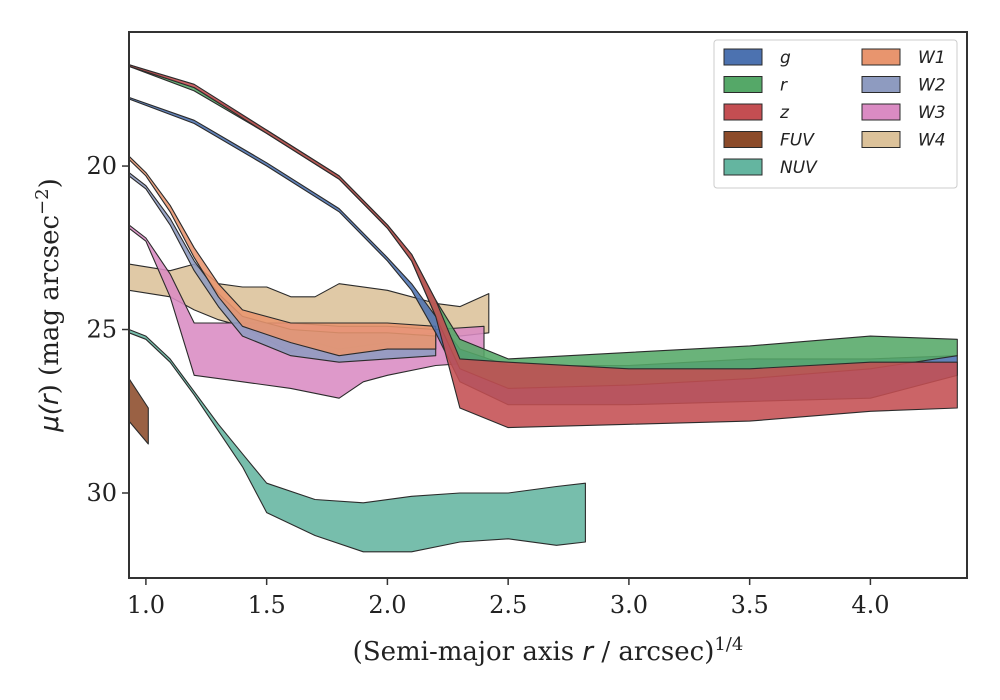  What do you see at coordinates (42, 201) in the screenshot?
I see `y-axis-title-sup: −2` at bounding box center [42, 201].